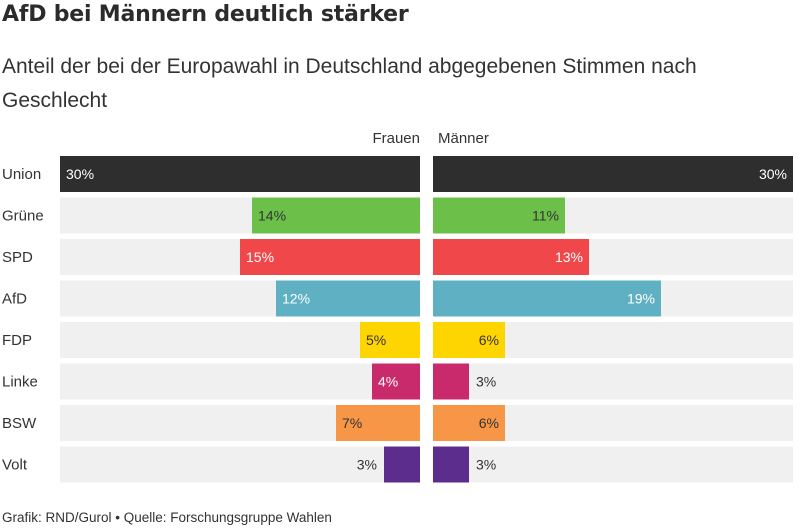 This screenshot has width=800, height=529. I want to click on data-label-maenner-volt: 3%, so click(486, 465).